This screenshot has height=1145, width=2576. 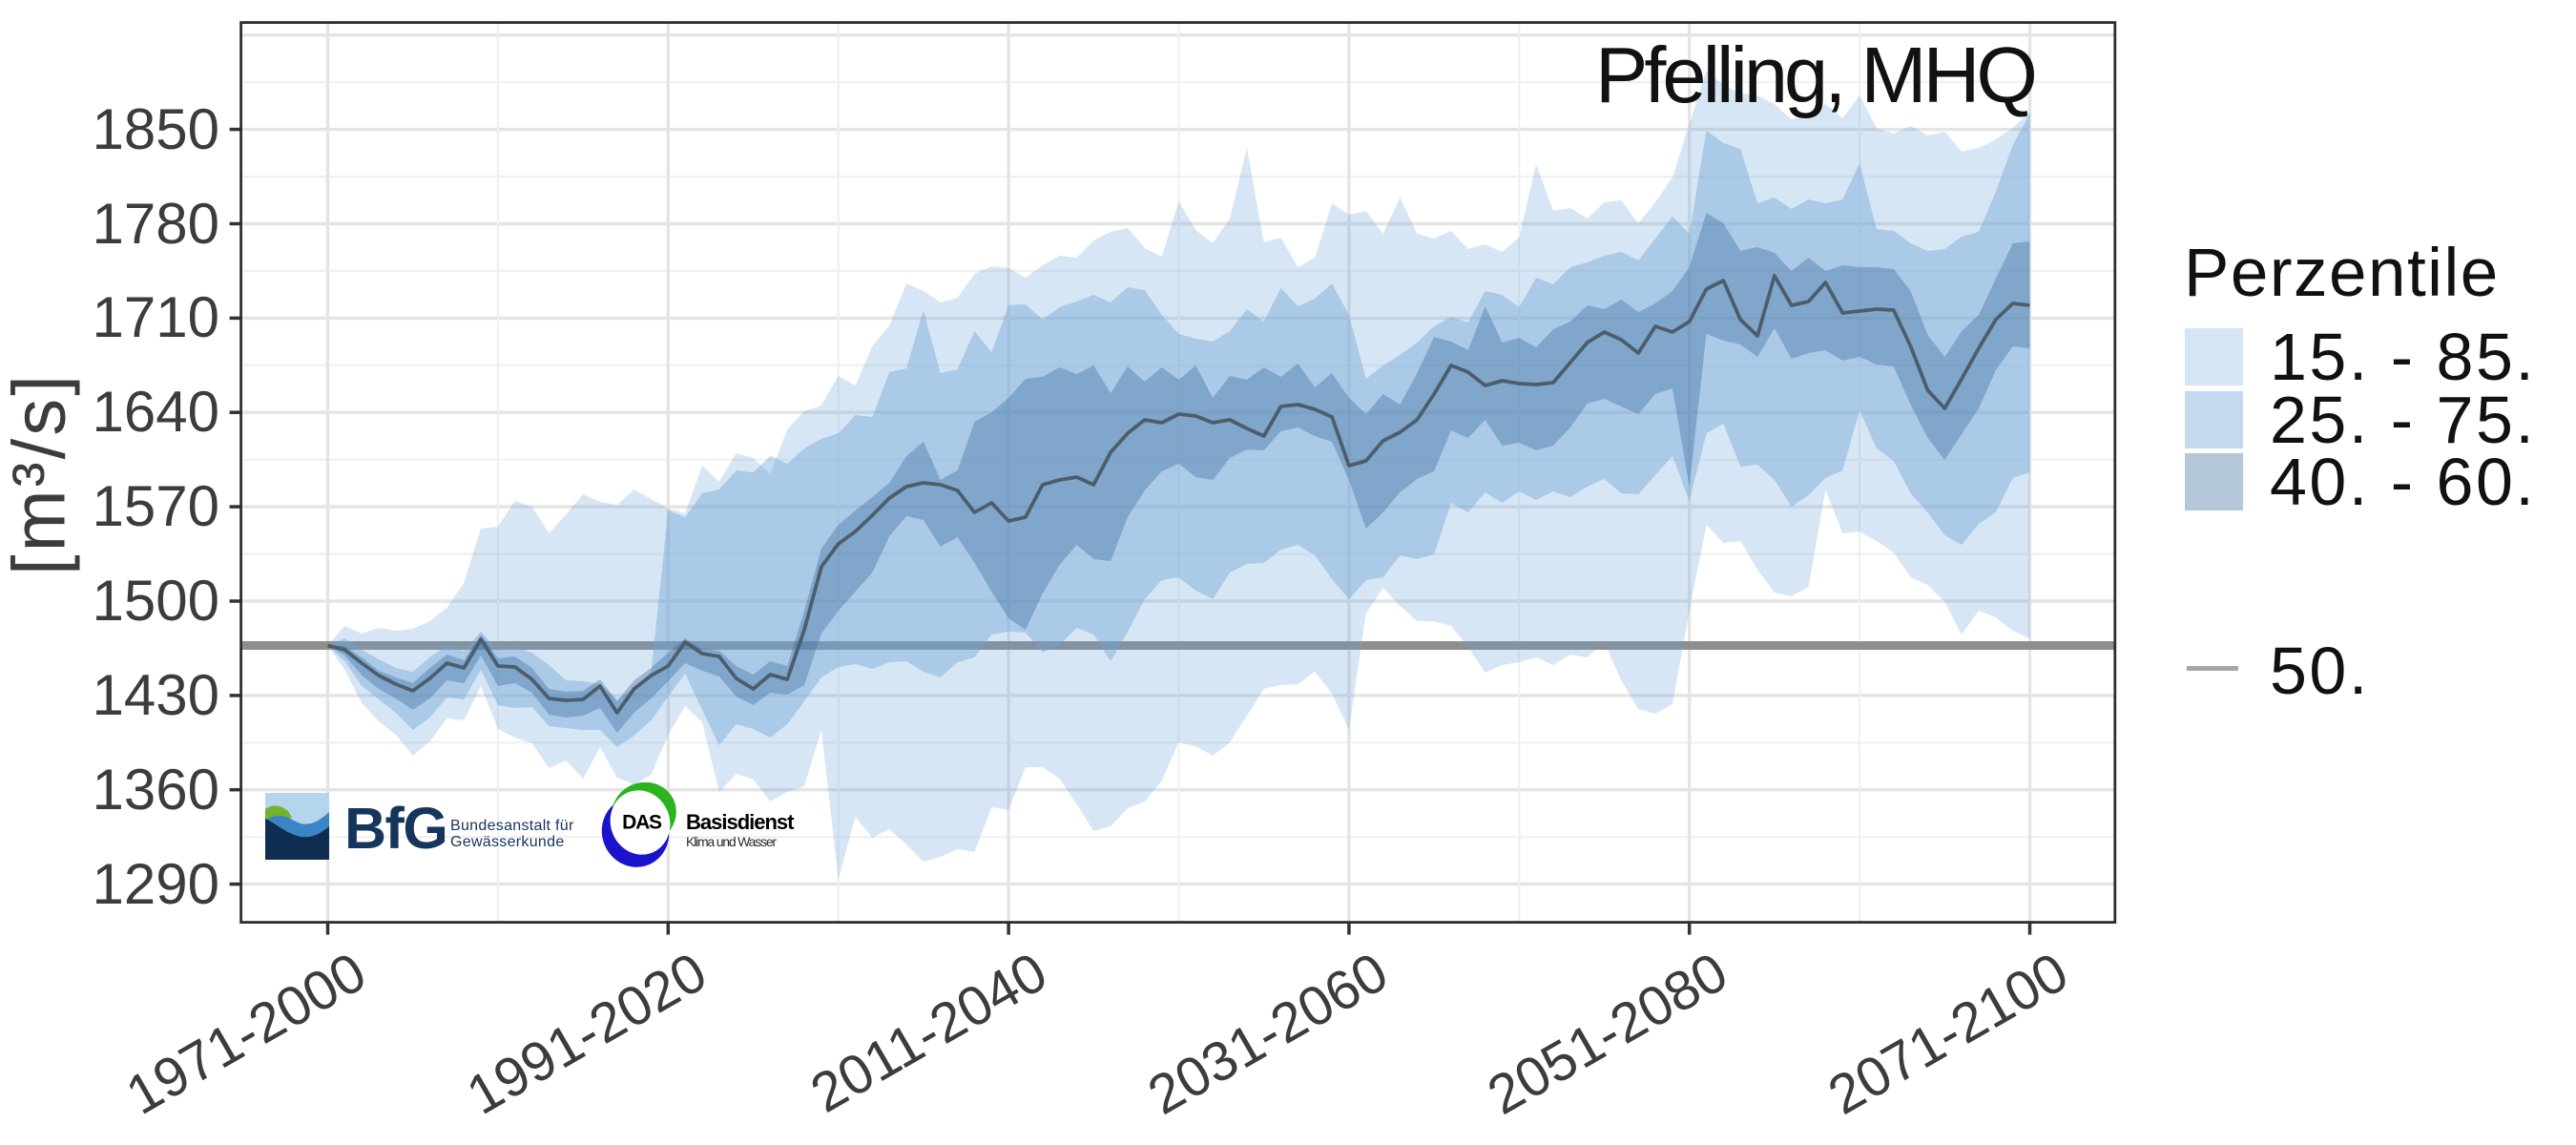 What do you see at coordinates (642, 823) in the screenshot?
I see `svg-text: DAS` at bounding box center [642, 823].